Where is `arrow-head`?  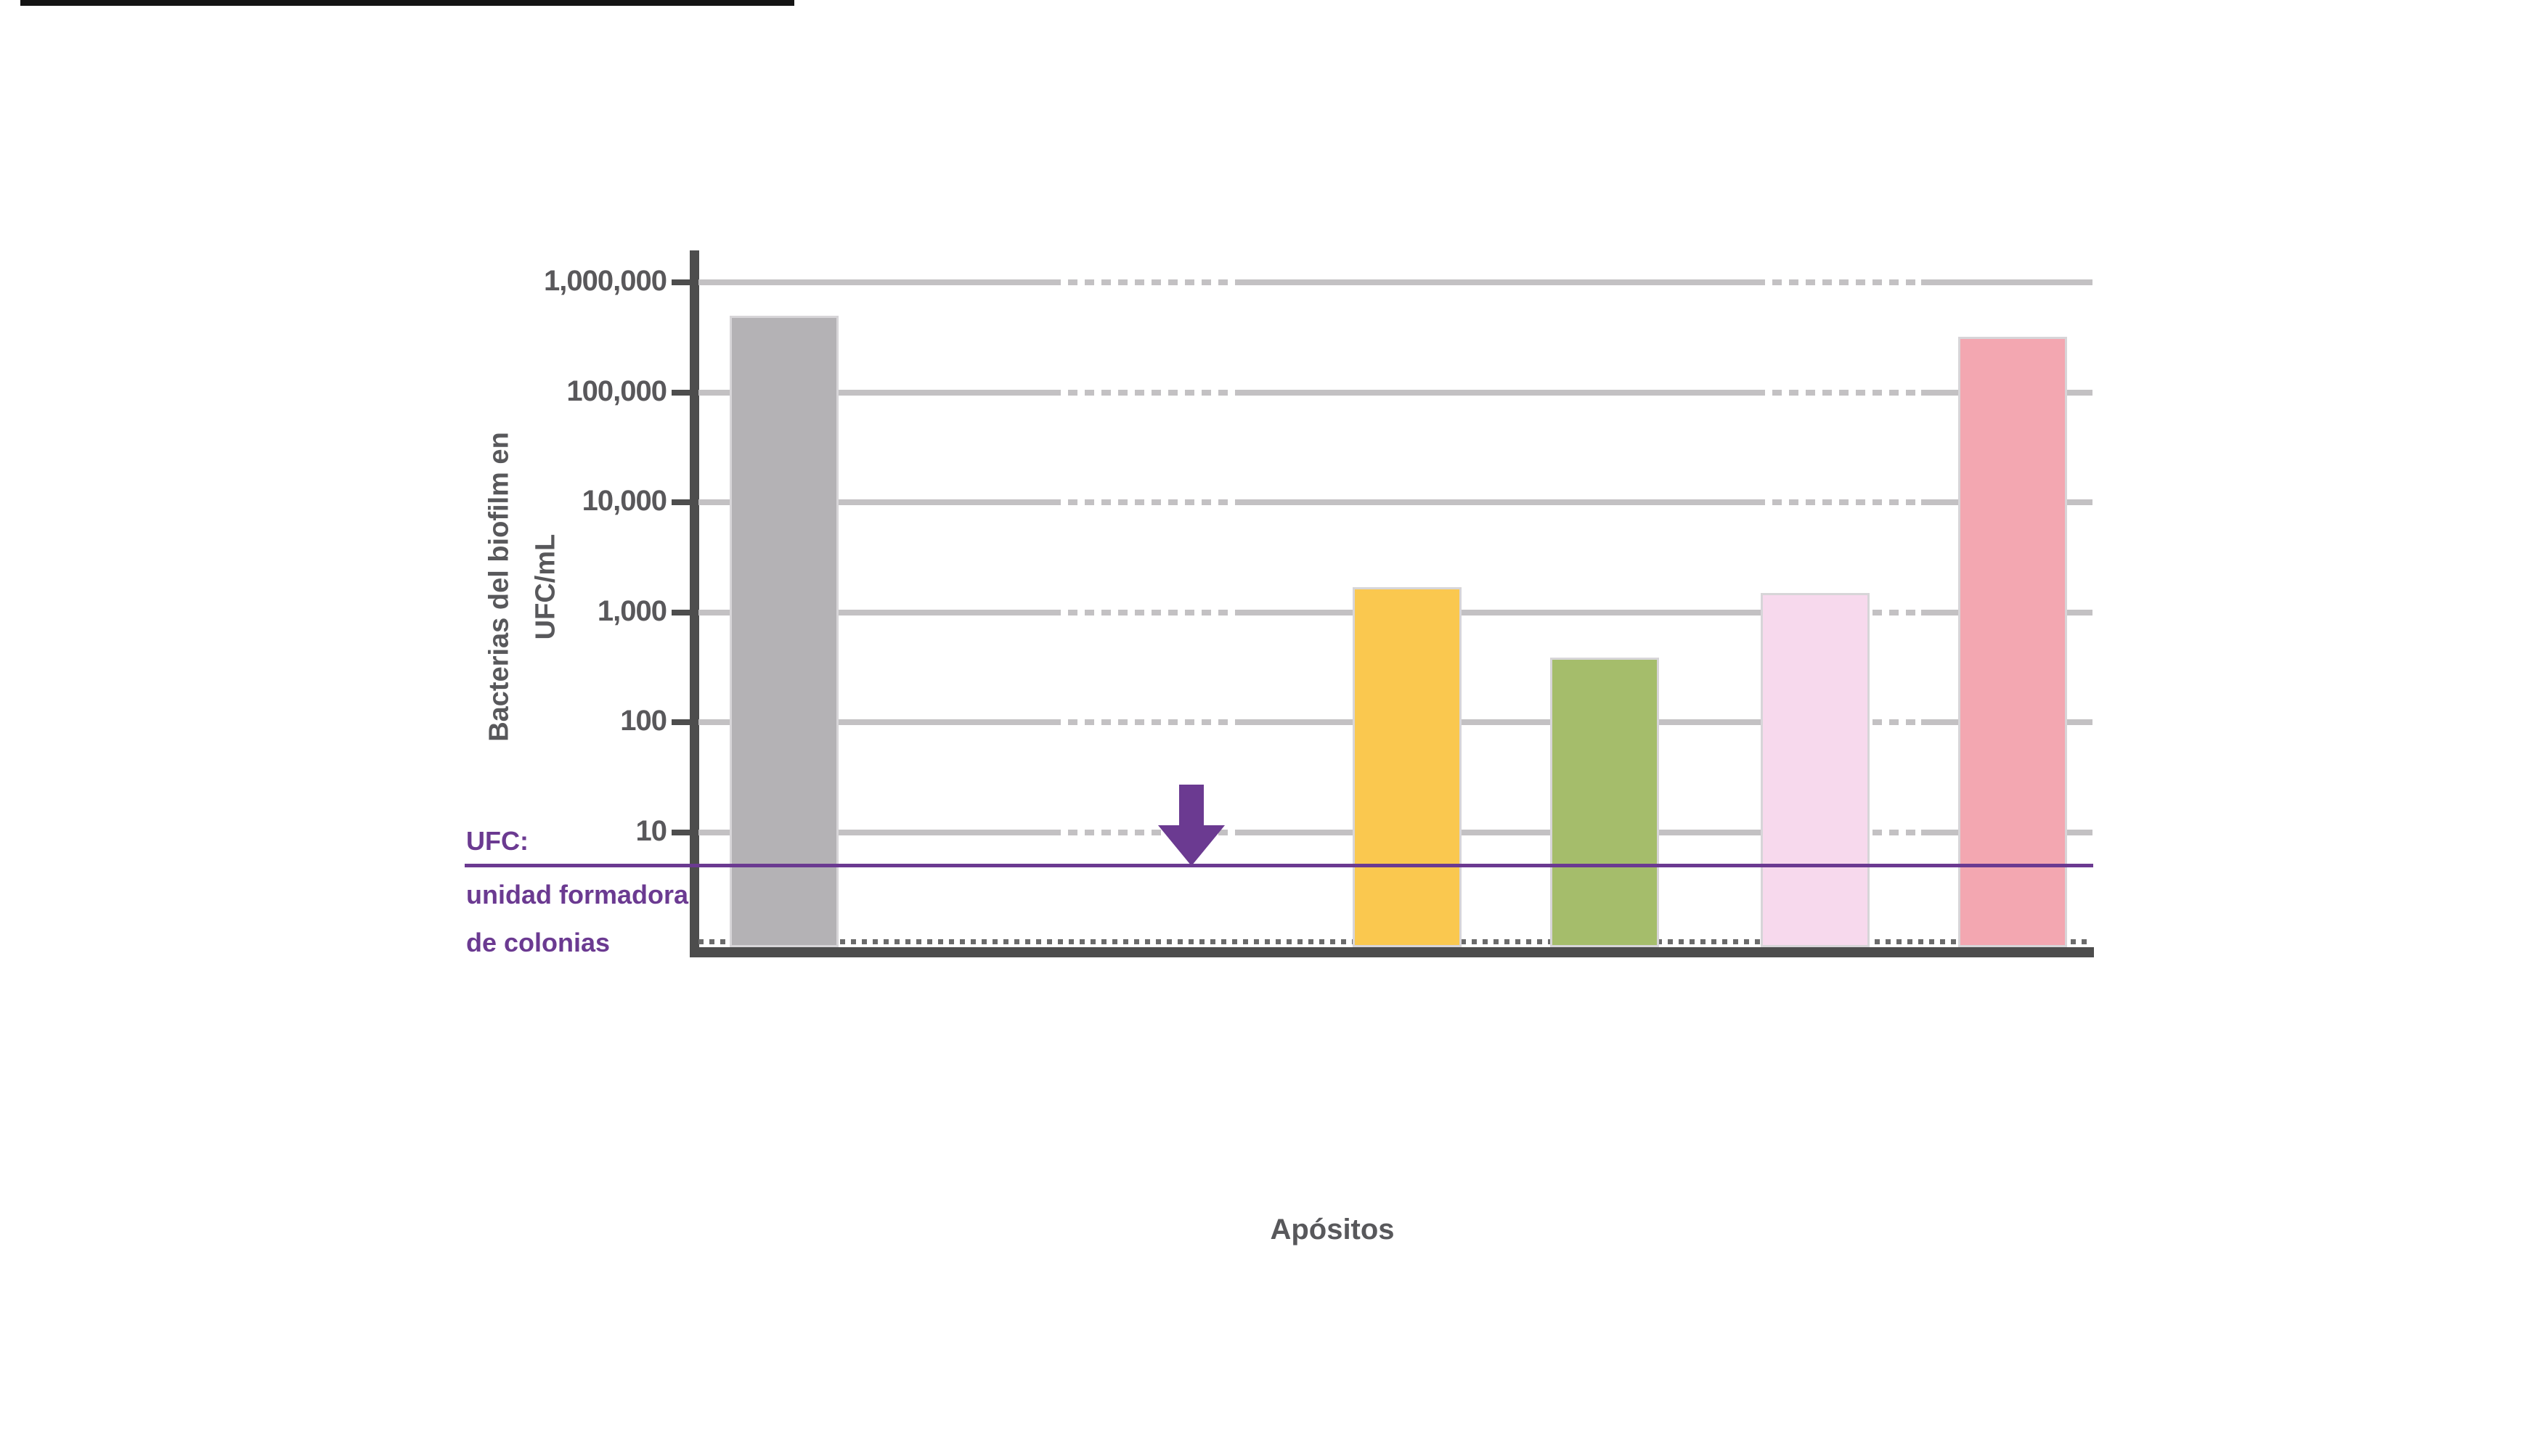
arrow-head is located at coordinates (1191, 845).